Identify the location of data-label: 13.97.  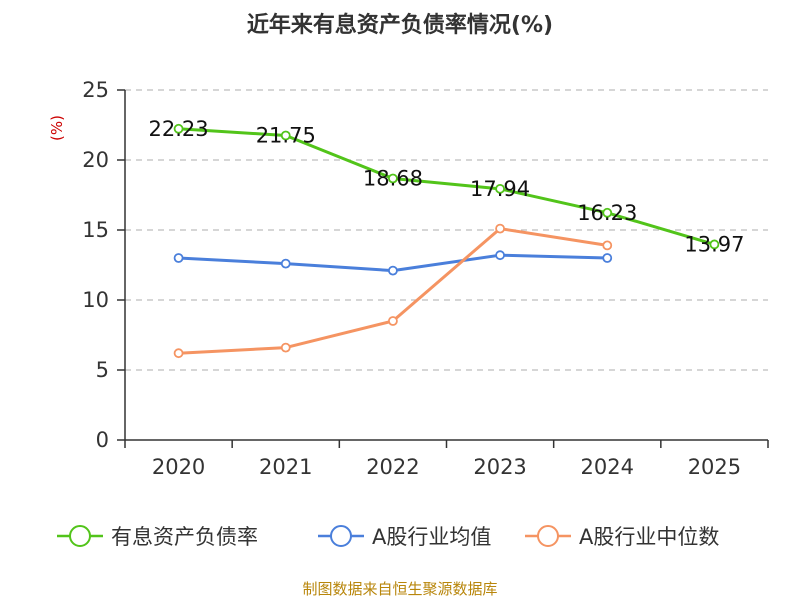
(714, 244).